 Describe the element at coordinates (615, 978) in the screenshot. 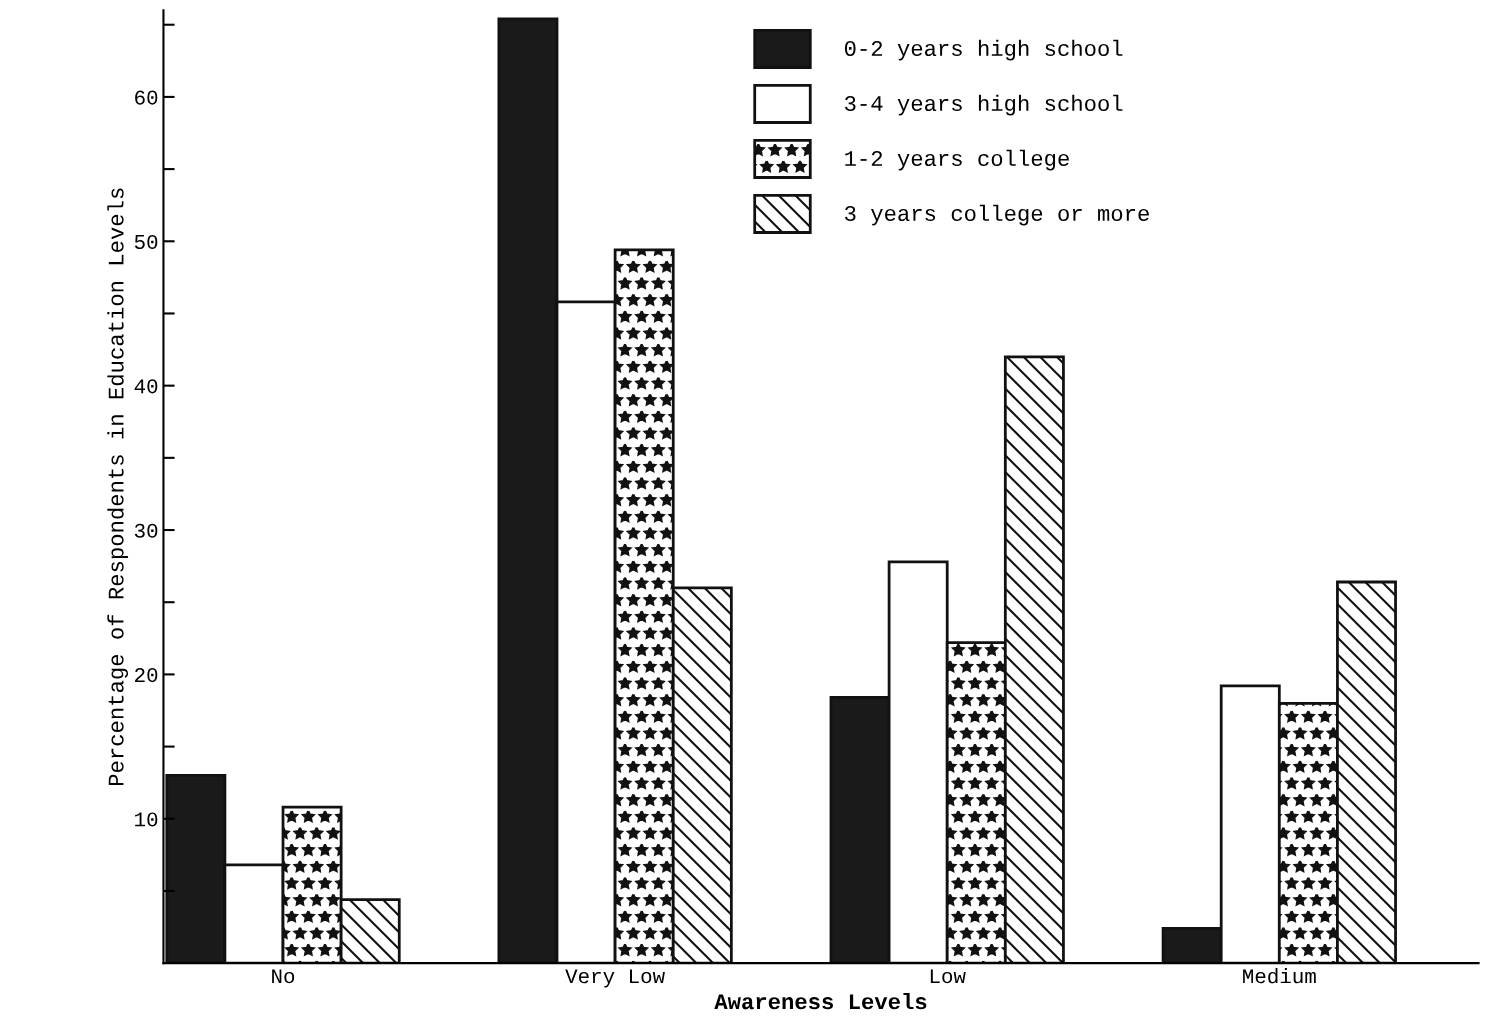

I see `x-tick-label: Very Low` at that location.